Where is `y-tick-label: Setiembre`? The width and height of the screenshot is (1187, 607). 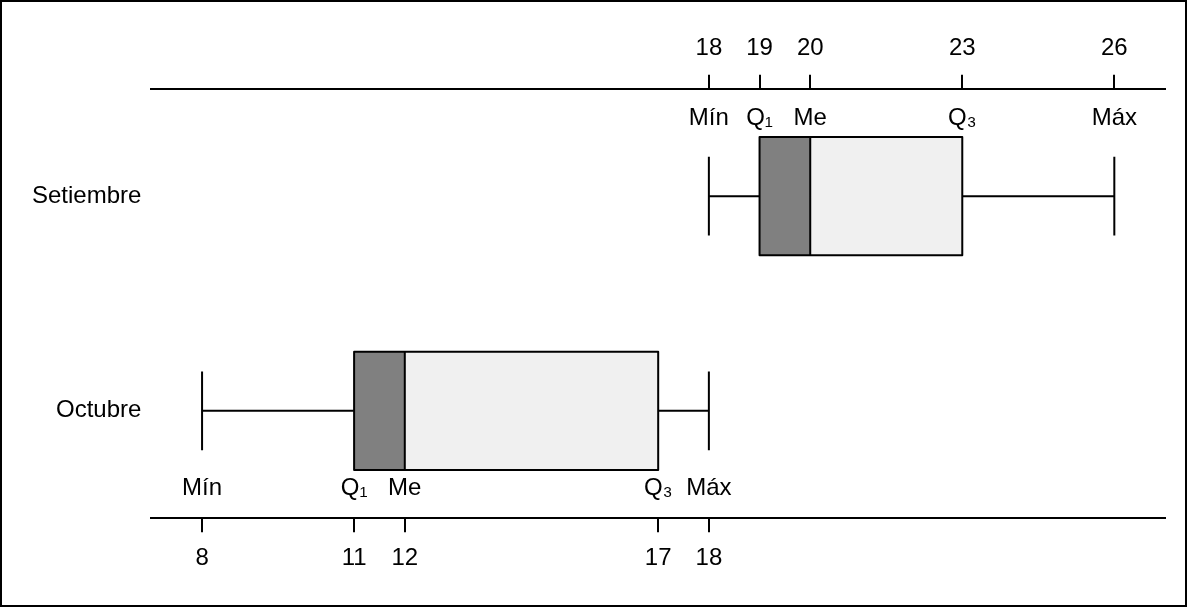 y-tick-label: Setiembre is located at coordinates (86, 194).